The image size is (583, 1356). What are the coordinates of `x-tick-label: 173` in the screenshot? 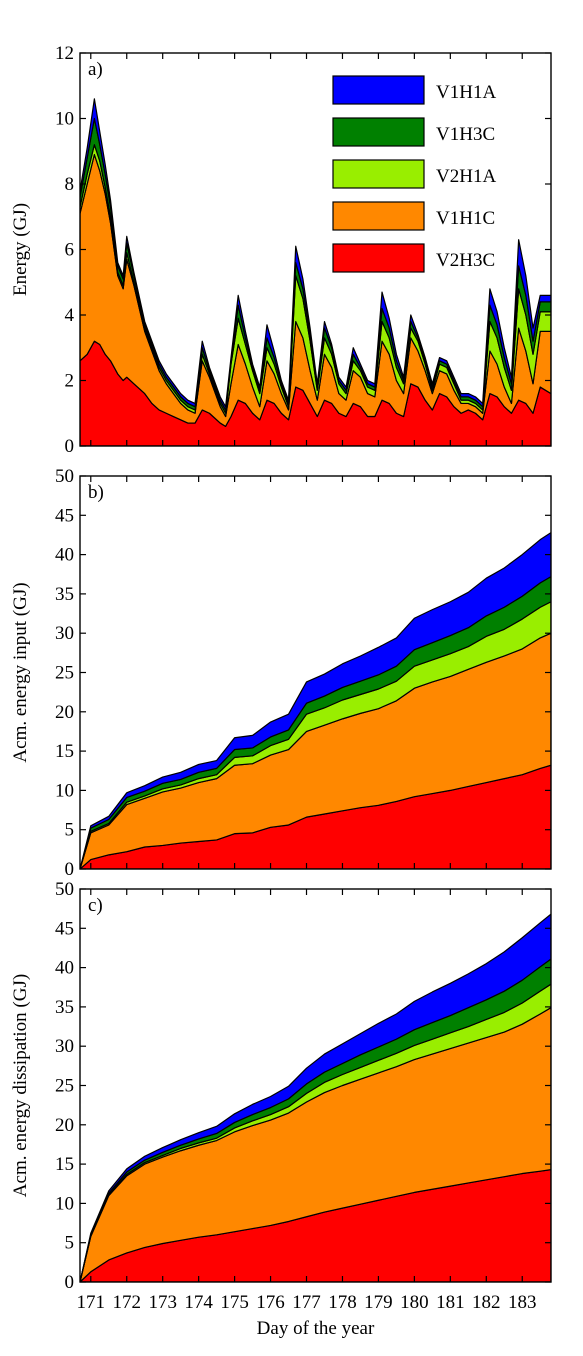 It's located at (162, 1302).